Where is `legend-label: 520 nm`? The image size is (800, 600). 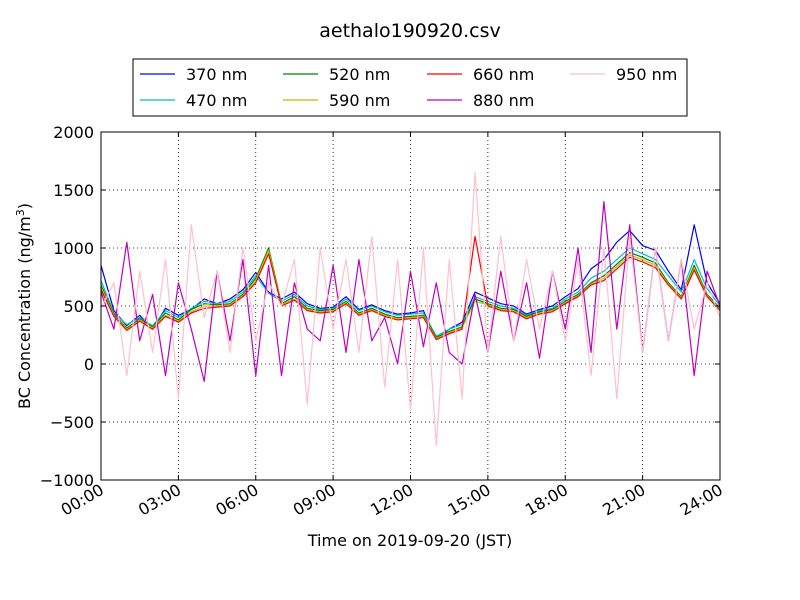 legend-label: 520 nm is located at coordinates (359, 74).